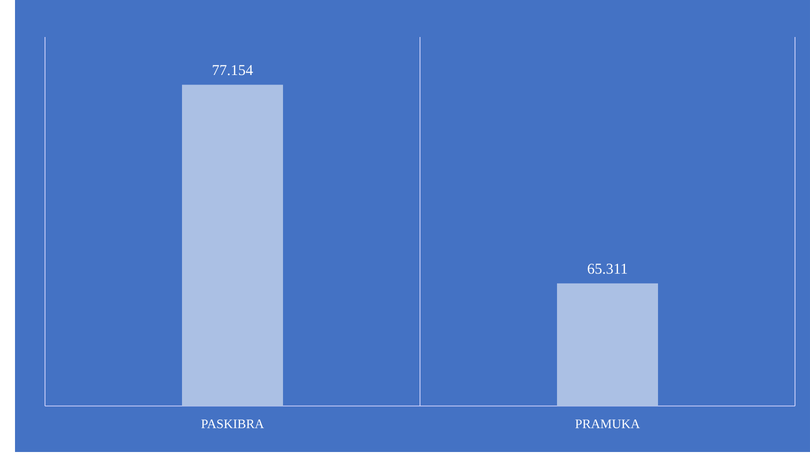 The width and height of the screenshot is (810, 456). I want to click on x-tick-label: PASKIBRA, so click(232, 424).